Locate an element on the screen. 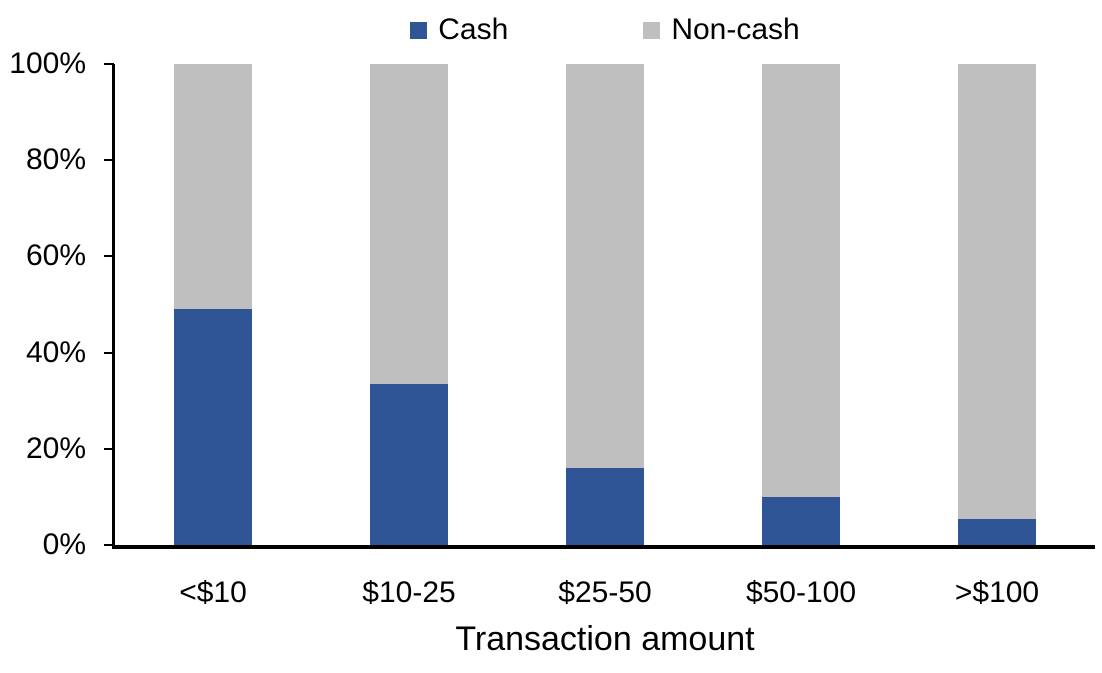 This screenshot has width=1102, height=673. x-tick-label: $50-100 is located at coordinates (801, 592).